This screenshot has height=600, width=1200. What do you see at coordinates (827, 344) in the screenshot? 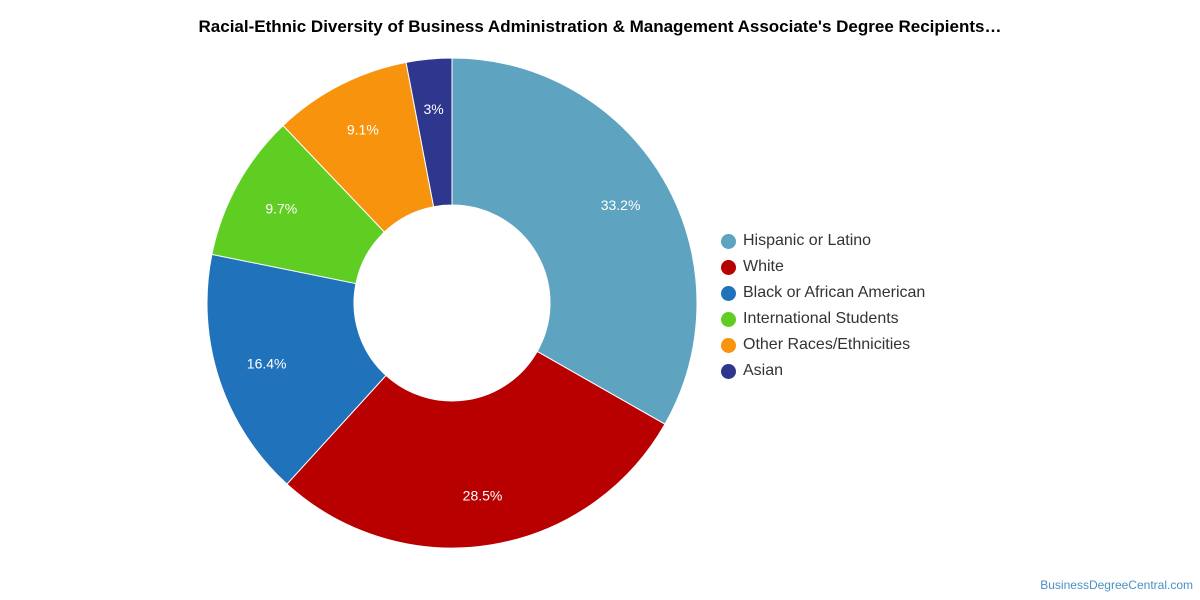
I see `legend-label: Other Races/Ethnicities` at bounding box center [827, 344].